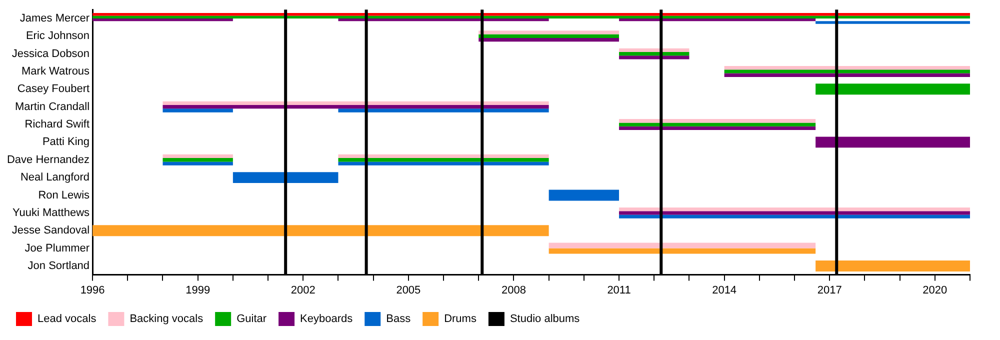 Image resolution: width=1000 pixels, height=340 pixels. I want to click on legend-label: Studio albums, so click(545, 319).